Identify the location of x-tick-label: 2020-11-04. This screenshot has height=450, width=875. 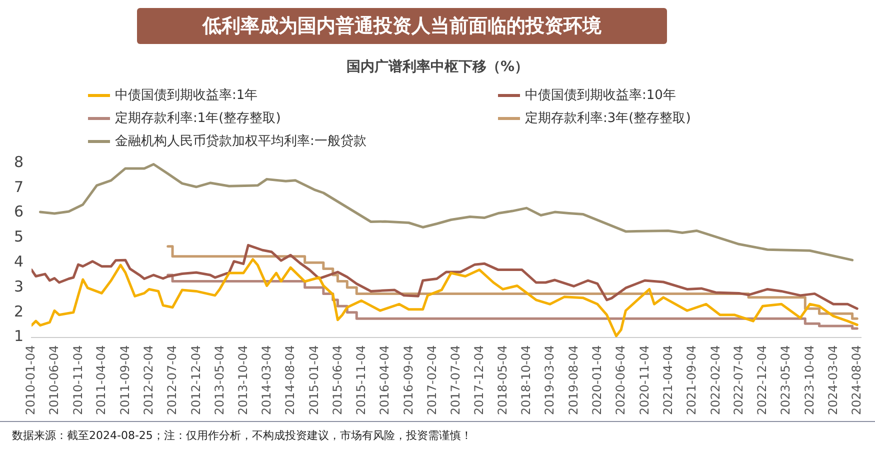
(644, 380).